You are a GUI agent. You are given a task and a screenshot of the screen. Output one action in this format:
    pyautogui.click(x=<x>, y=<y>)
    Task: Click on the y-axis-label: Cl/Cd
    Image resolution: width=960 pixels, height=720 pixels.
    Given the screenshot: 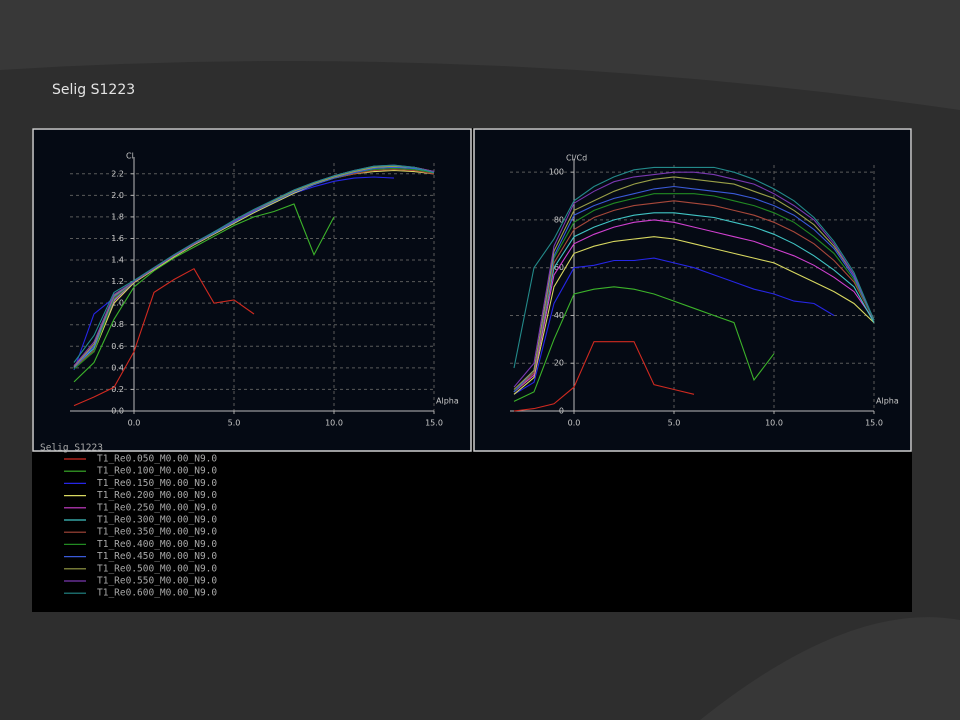 What is the action you would take?
    pyautogui.click(x=576, y=158)
    